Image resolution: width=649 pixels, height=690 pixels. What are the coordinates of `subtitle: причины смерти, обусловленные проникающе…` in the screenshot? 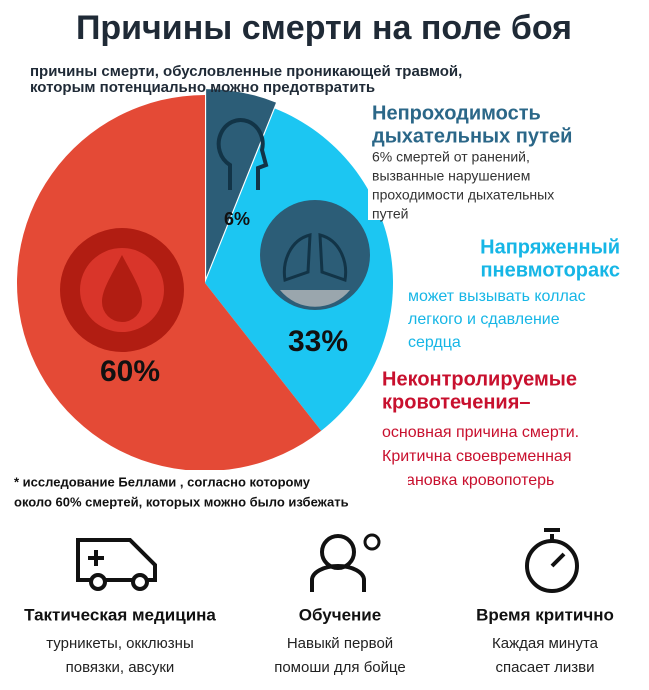 It's located at (246, 71).